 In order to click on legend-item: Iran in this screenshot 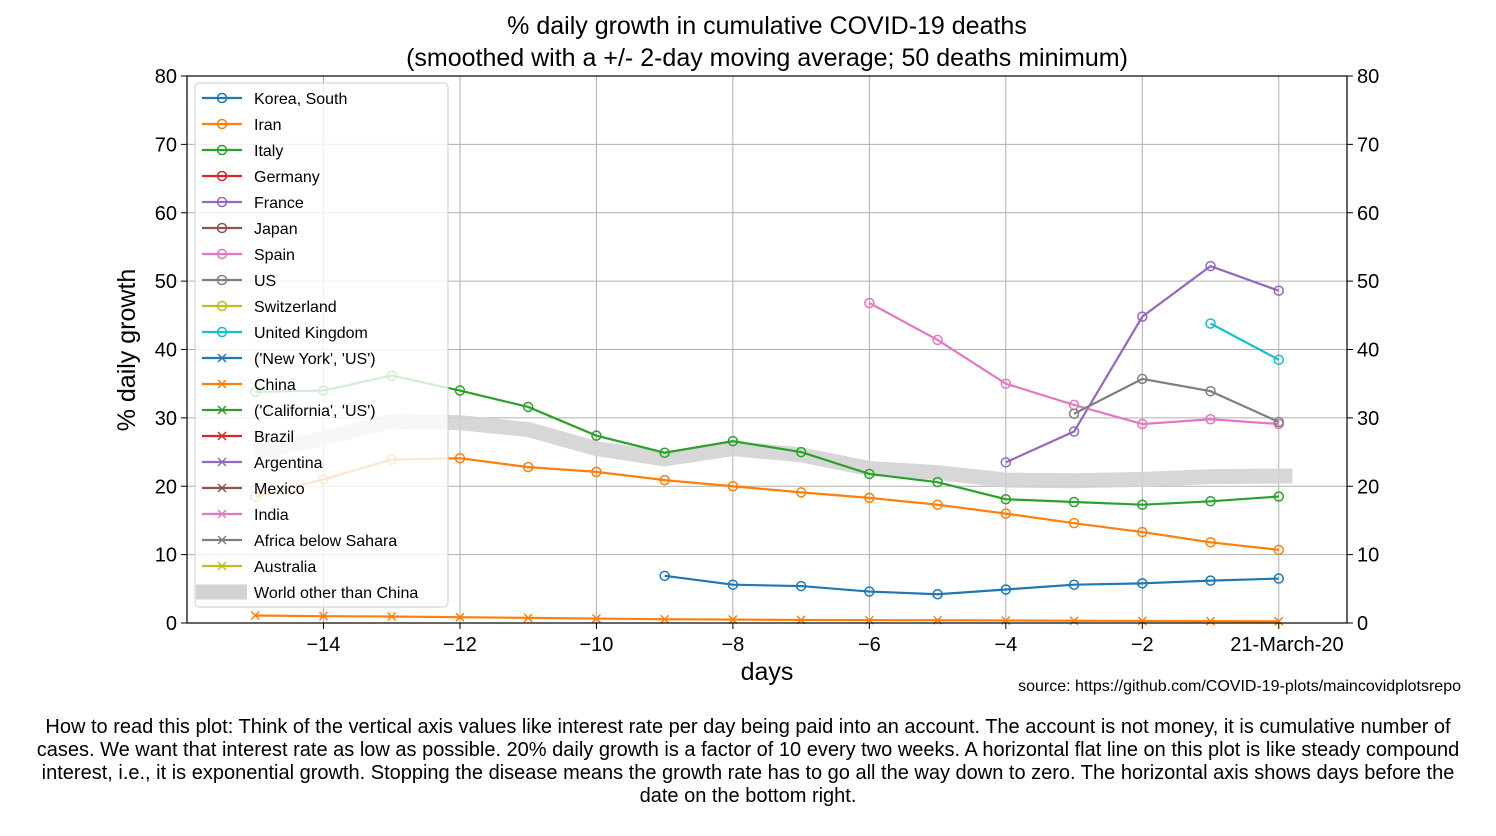, I will do `click(242, 125)`.